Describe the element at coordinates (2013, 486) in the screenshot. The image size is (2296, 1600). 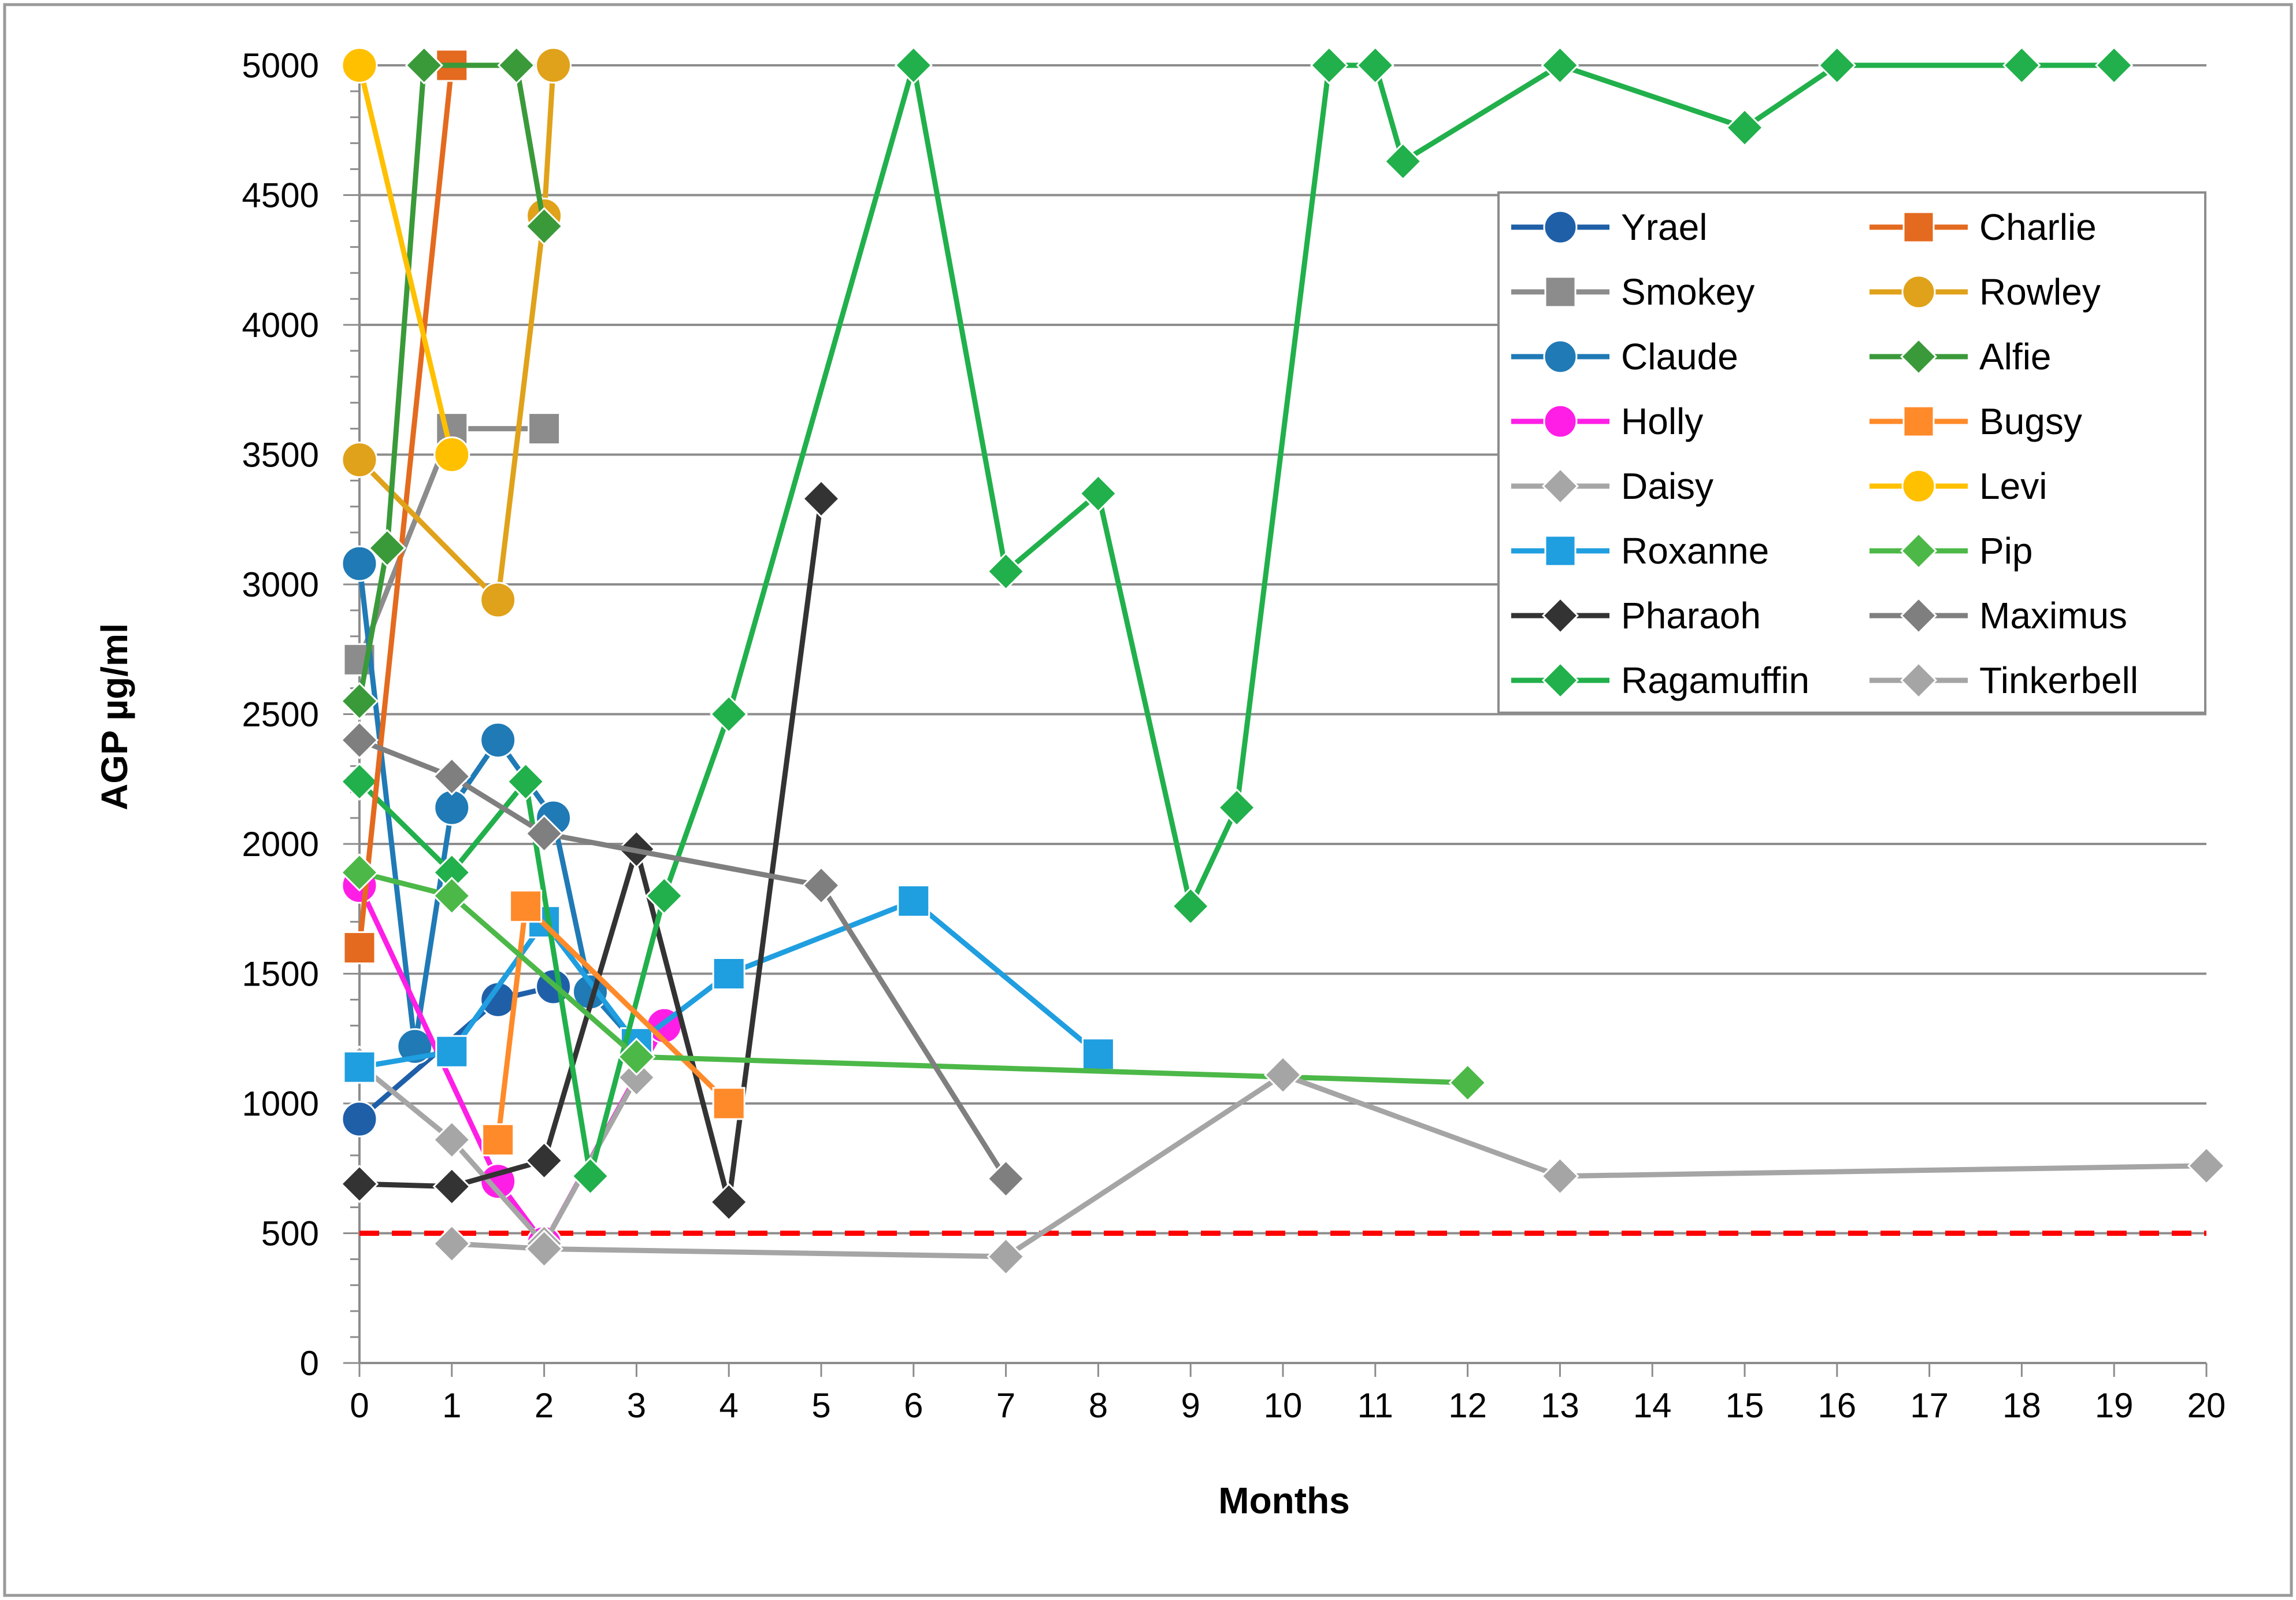
I see `legend-label: Levi` at that location.